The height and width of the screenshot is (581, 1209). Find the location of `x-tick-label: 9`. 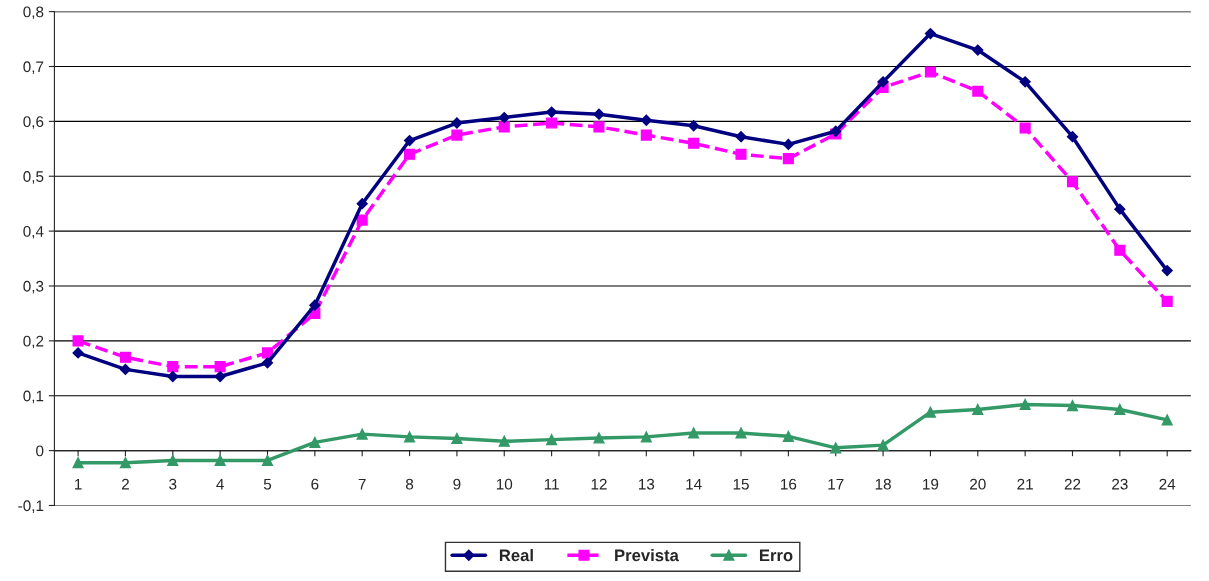

x-tick-label: 9 is located at coordinates (457, 484).